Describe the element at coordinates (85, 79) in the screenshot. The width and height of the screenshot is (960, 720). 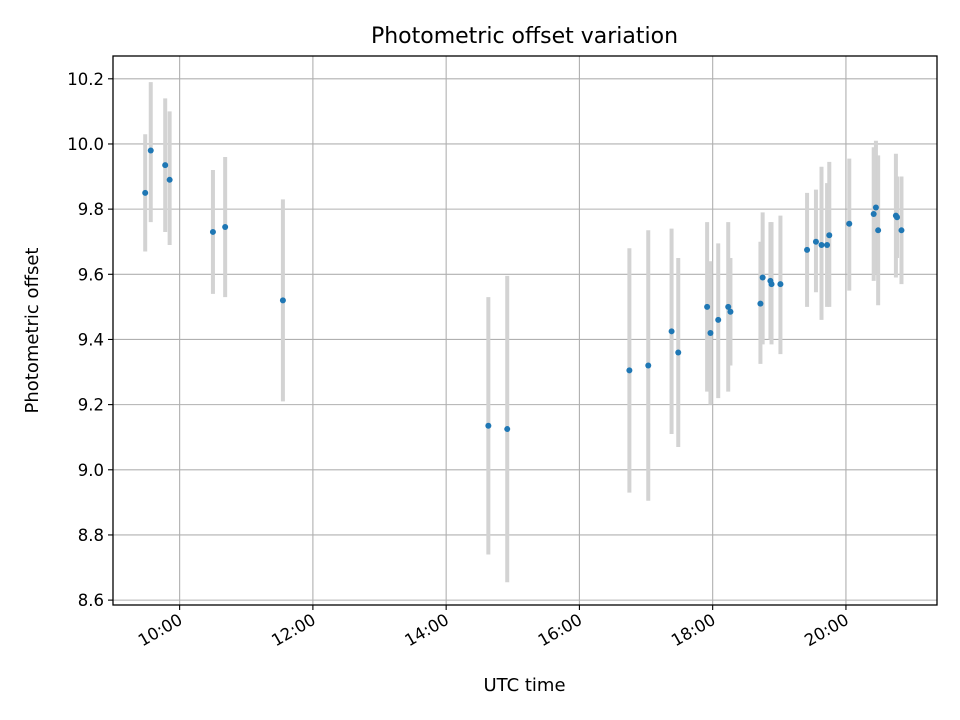
I see `y-tick-label: 10.2` at that location.